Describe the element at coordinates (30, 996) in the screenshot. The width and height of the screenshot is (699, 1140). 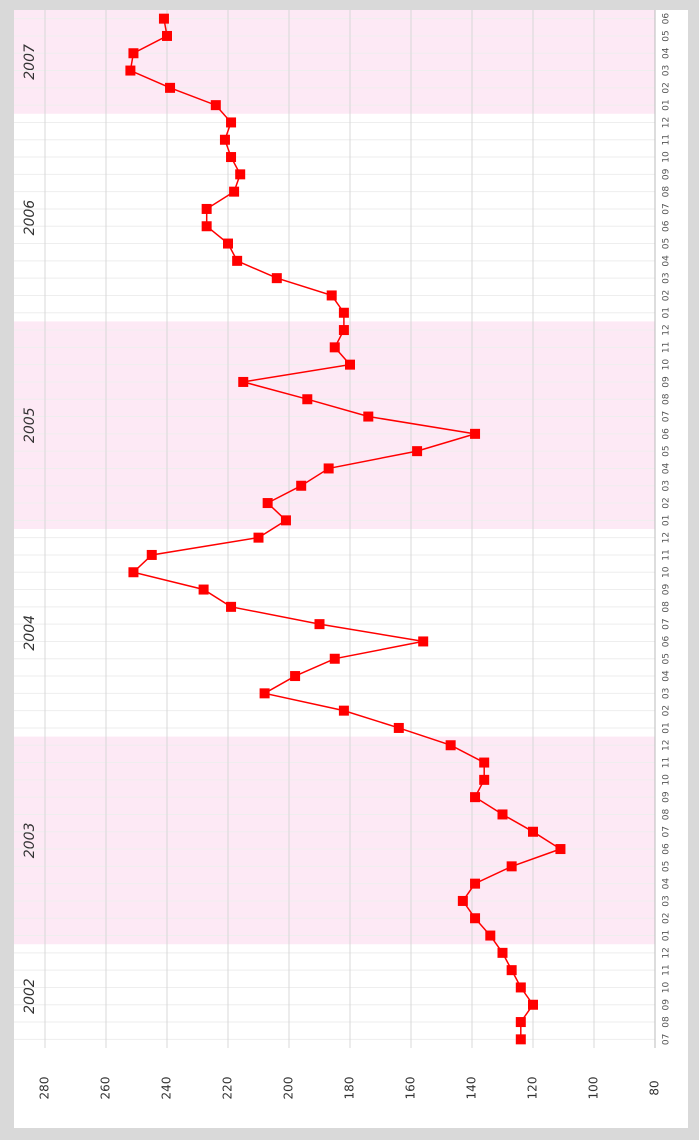
I see `year-label: 2002` at that location.